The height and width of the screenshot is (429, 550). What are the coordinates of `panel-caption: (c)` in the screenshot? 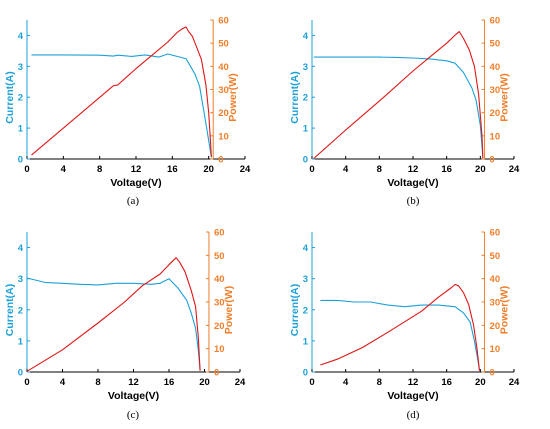 It's located at (133, 415).